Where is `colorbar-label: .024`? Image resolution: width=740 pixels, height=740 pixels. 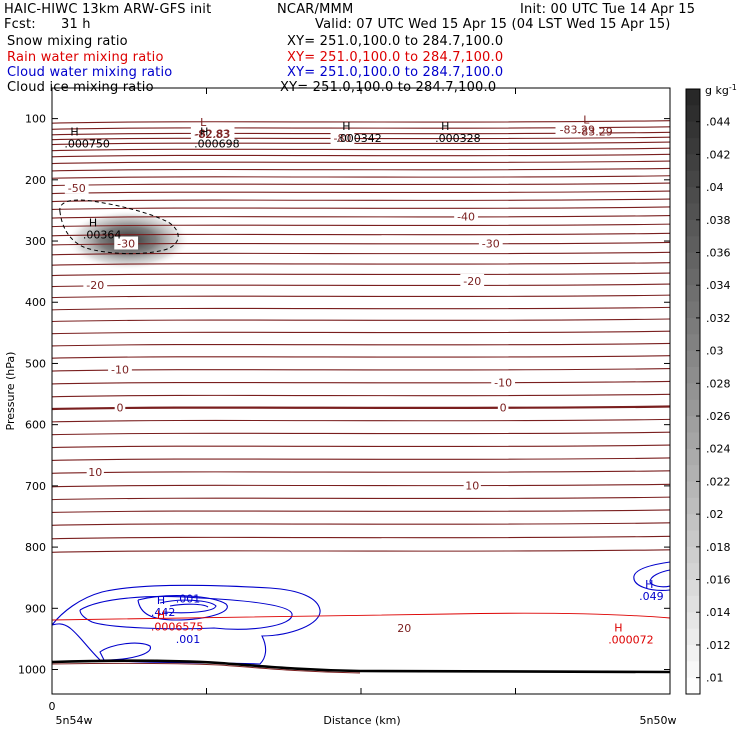
colorbar-label: .024 is located at coordinates (718, 449).